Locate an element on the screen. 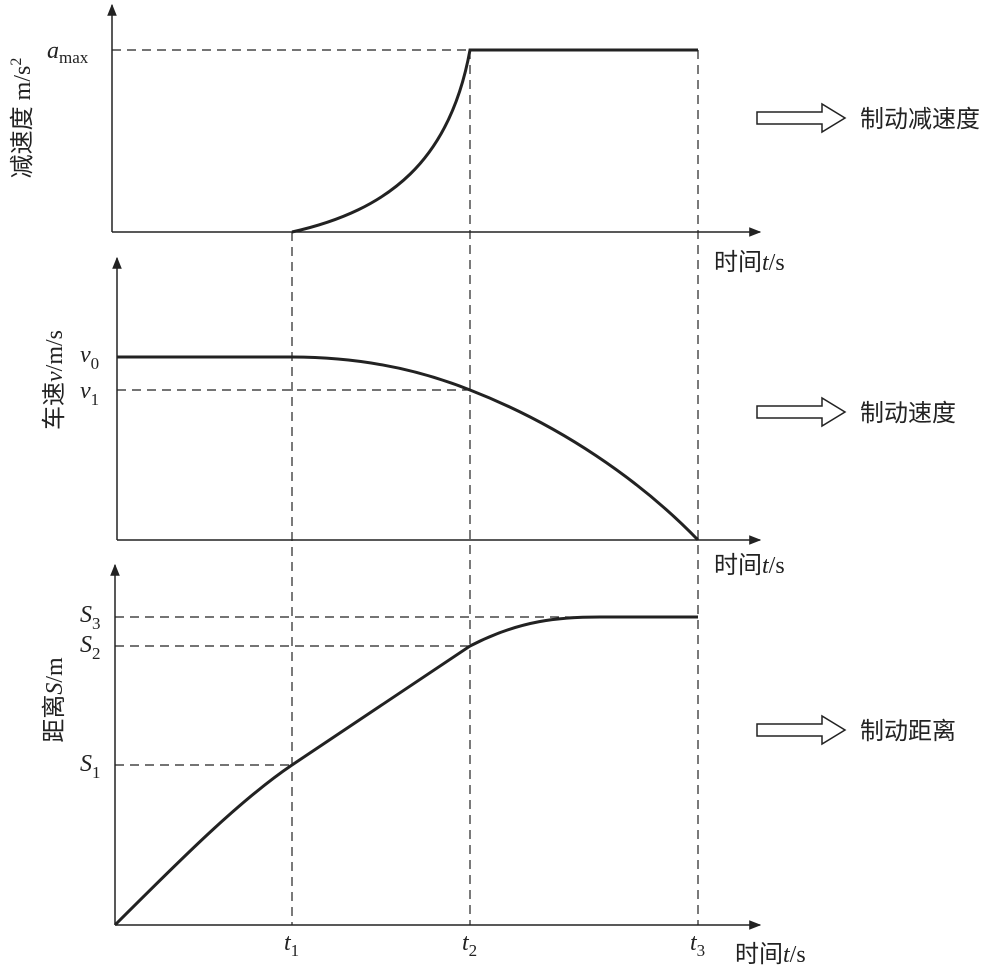 This screenshot has height=974, width=1008. level-label: S2 is located at coordinates (90, 647).